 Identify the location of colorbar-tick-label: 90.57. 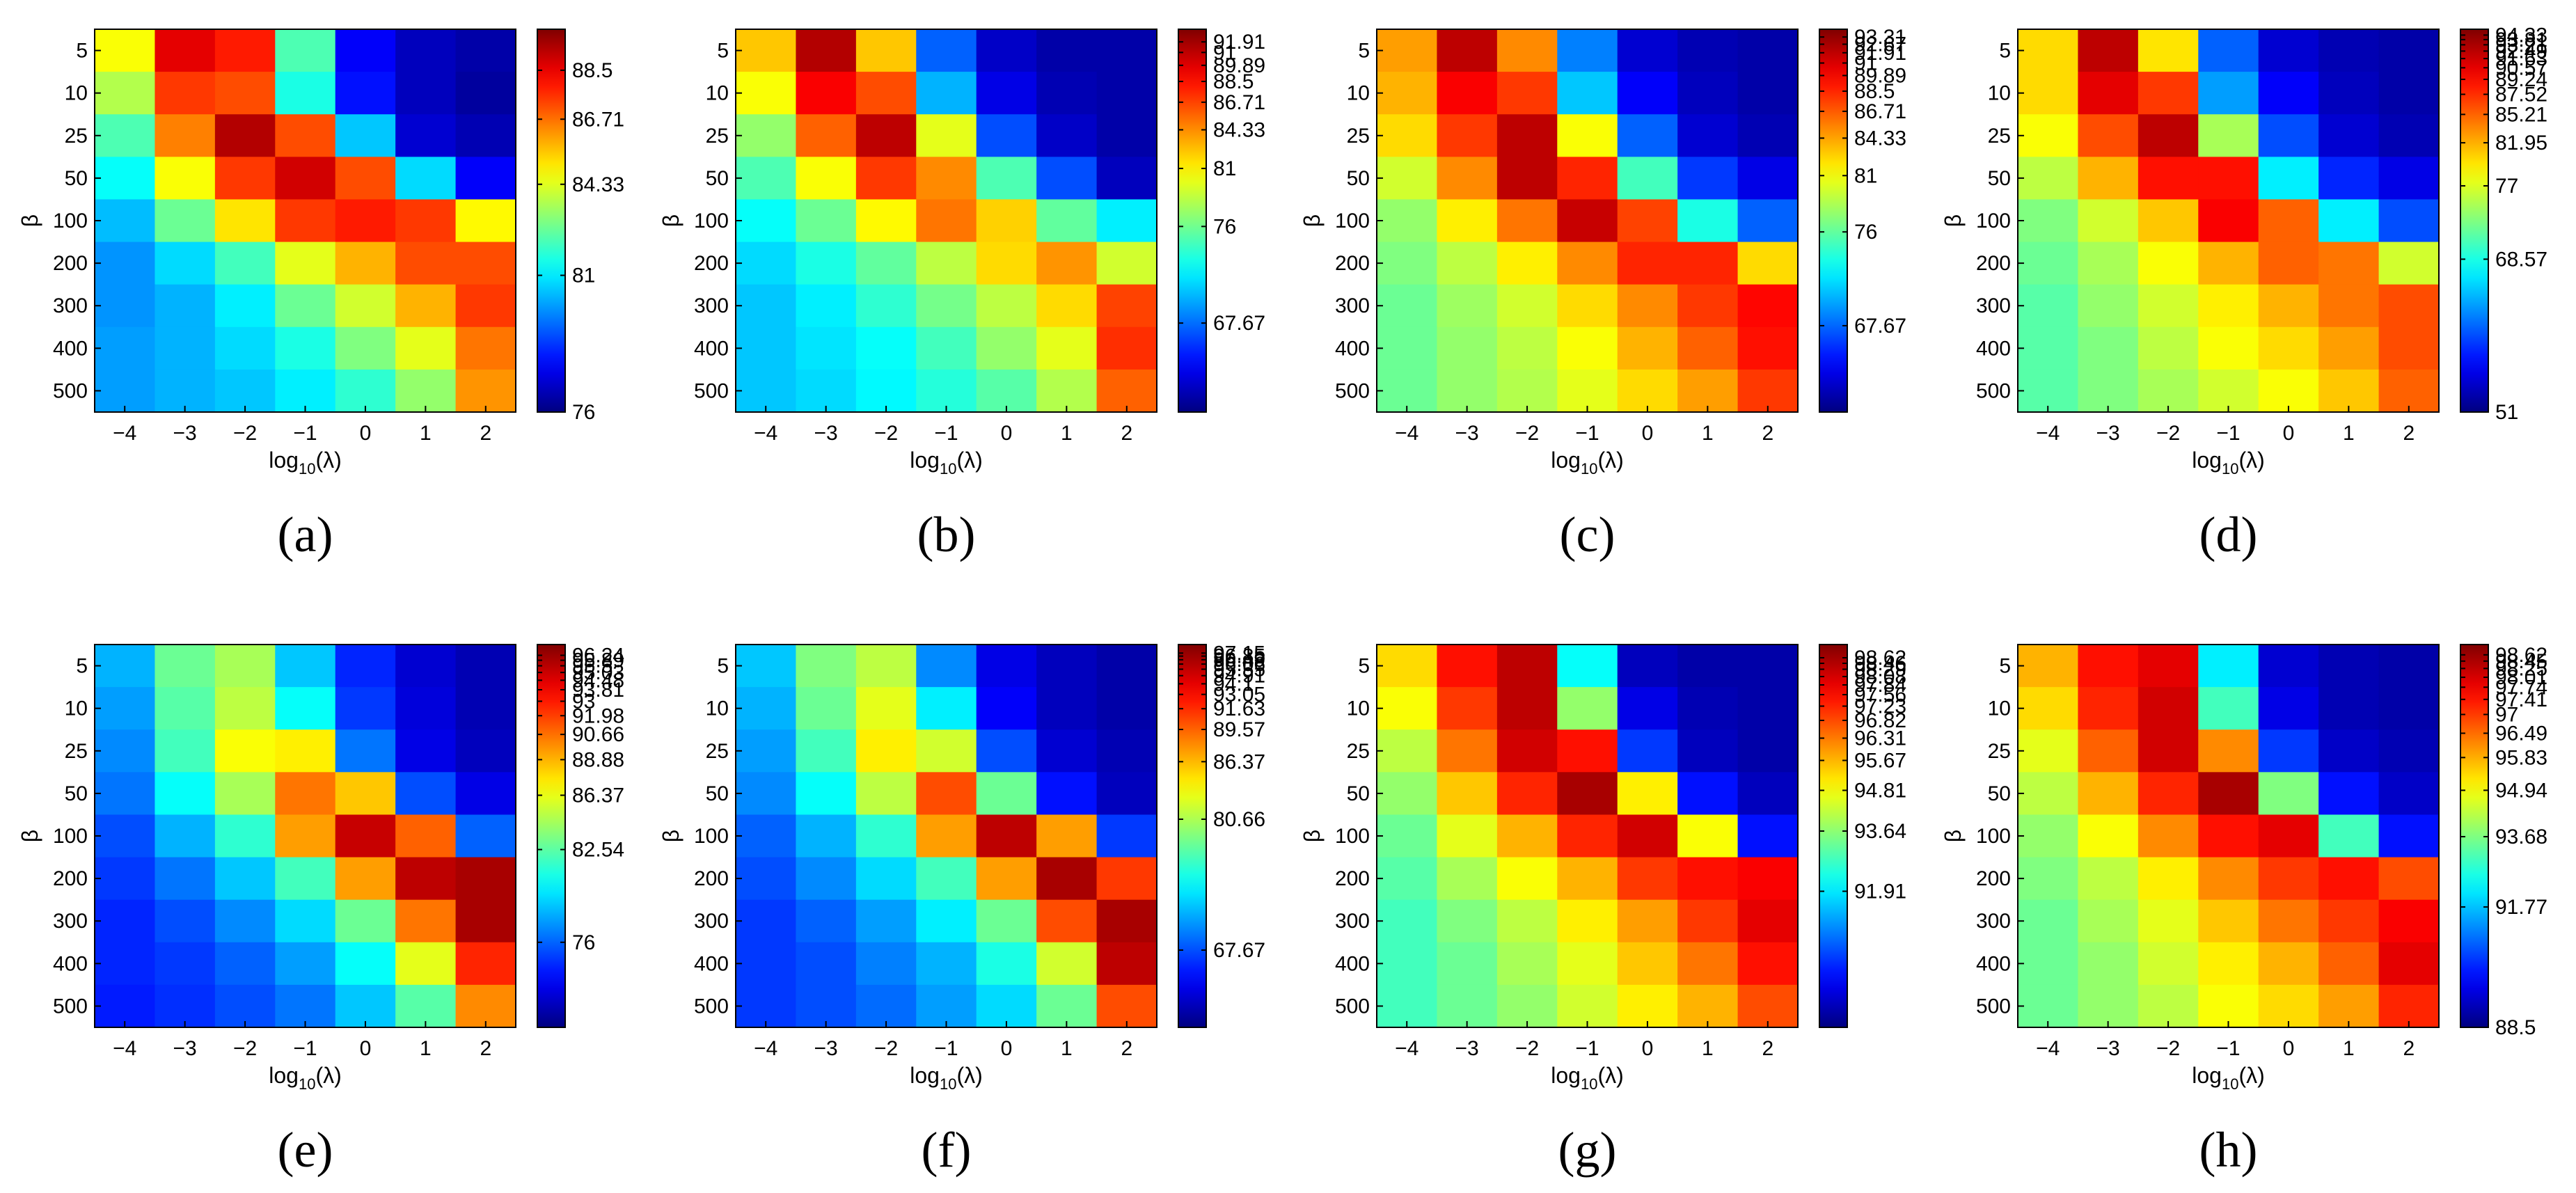
(2521, 67).